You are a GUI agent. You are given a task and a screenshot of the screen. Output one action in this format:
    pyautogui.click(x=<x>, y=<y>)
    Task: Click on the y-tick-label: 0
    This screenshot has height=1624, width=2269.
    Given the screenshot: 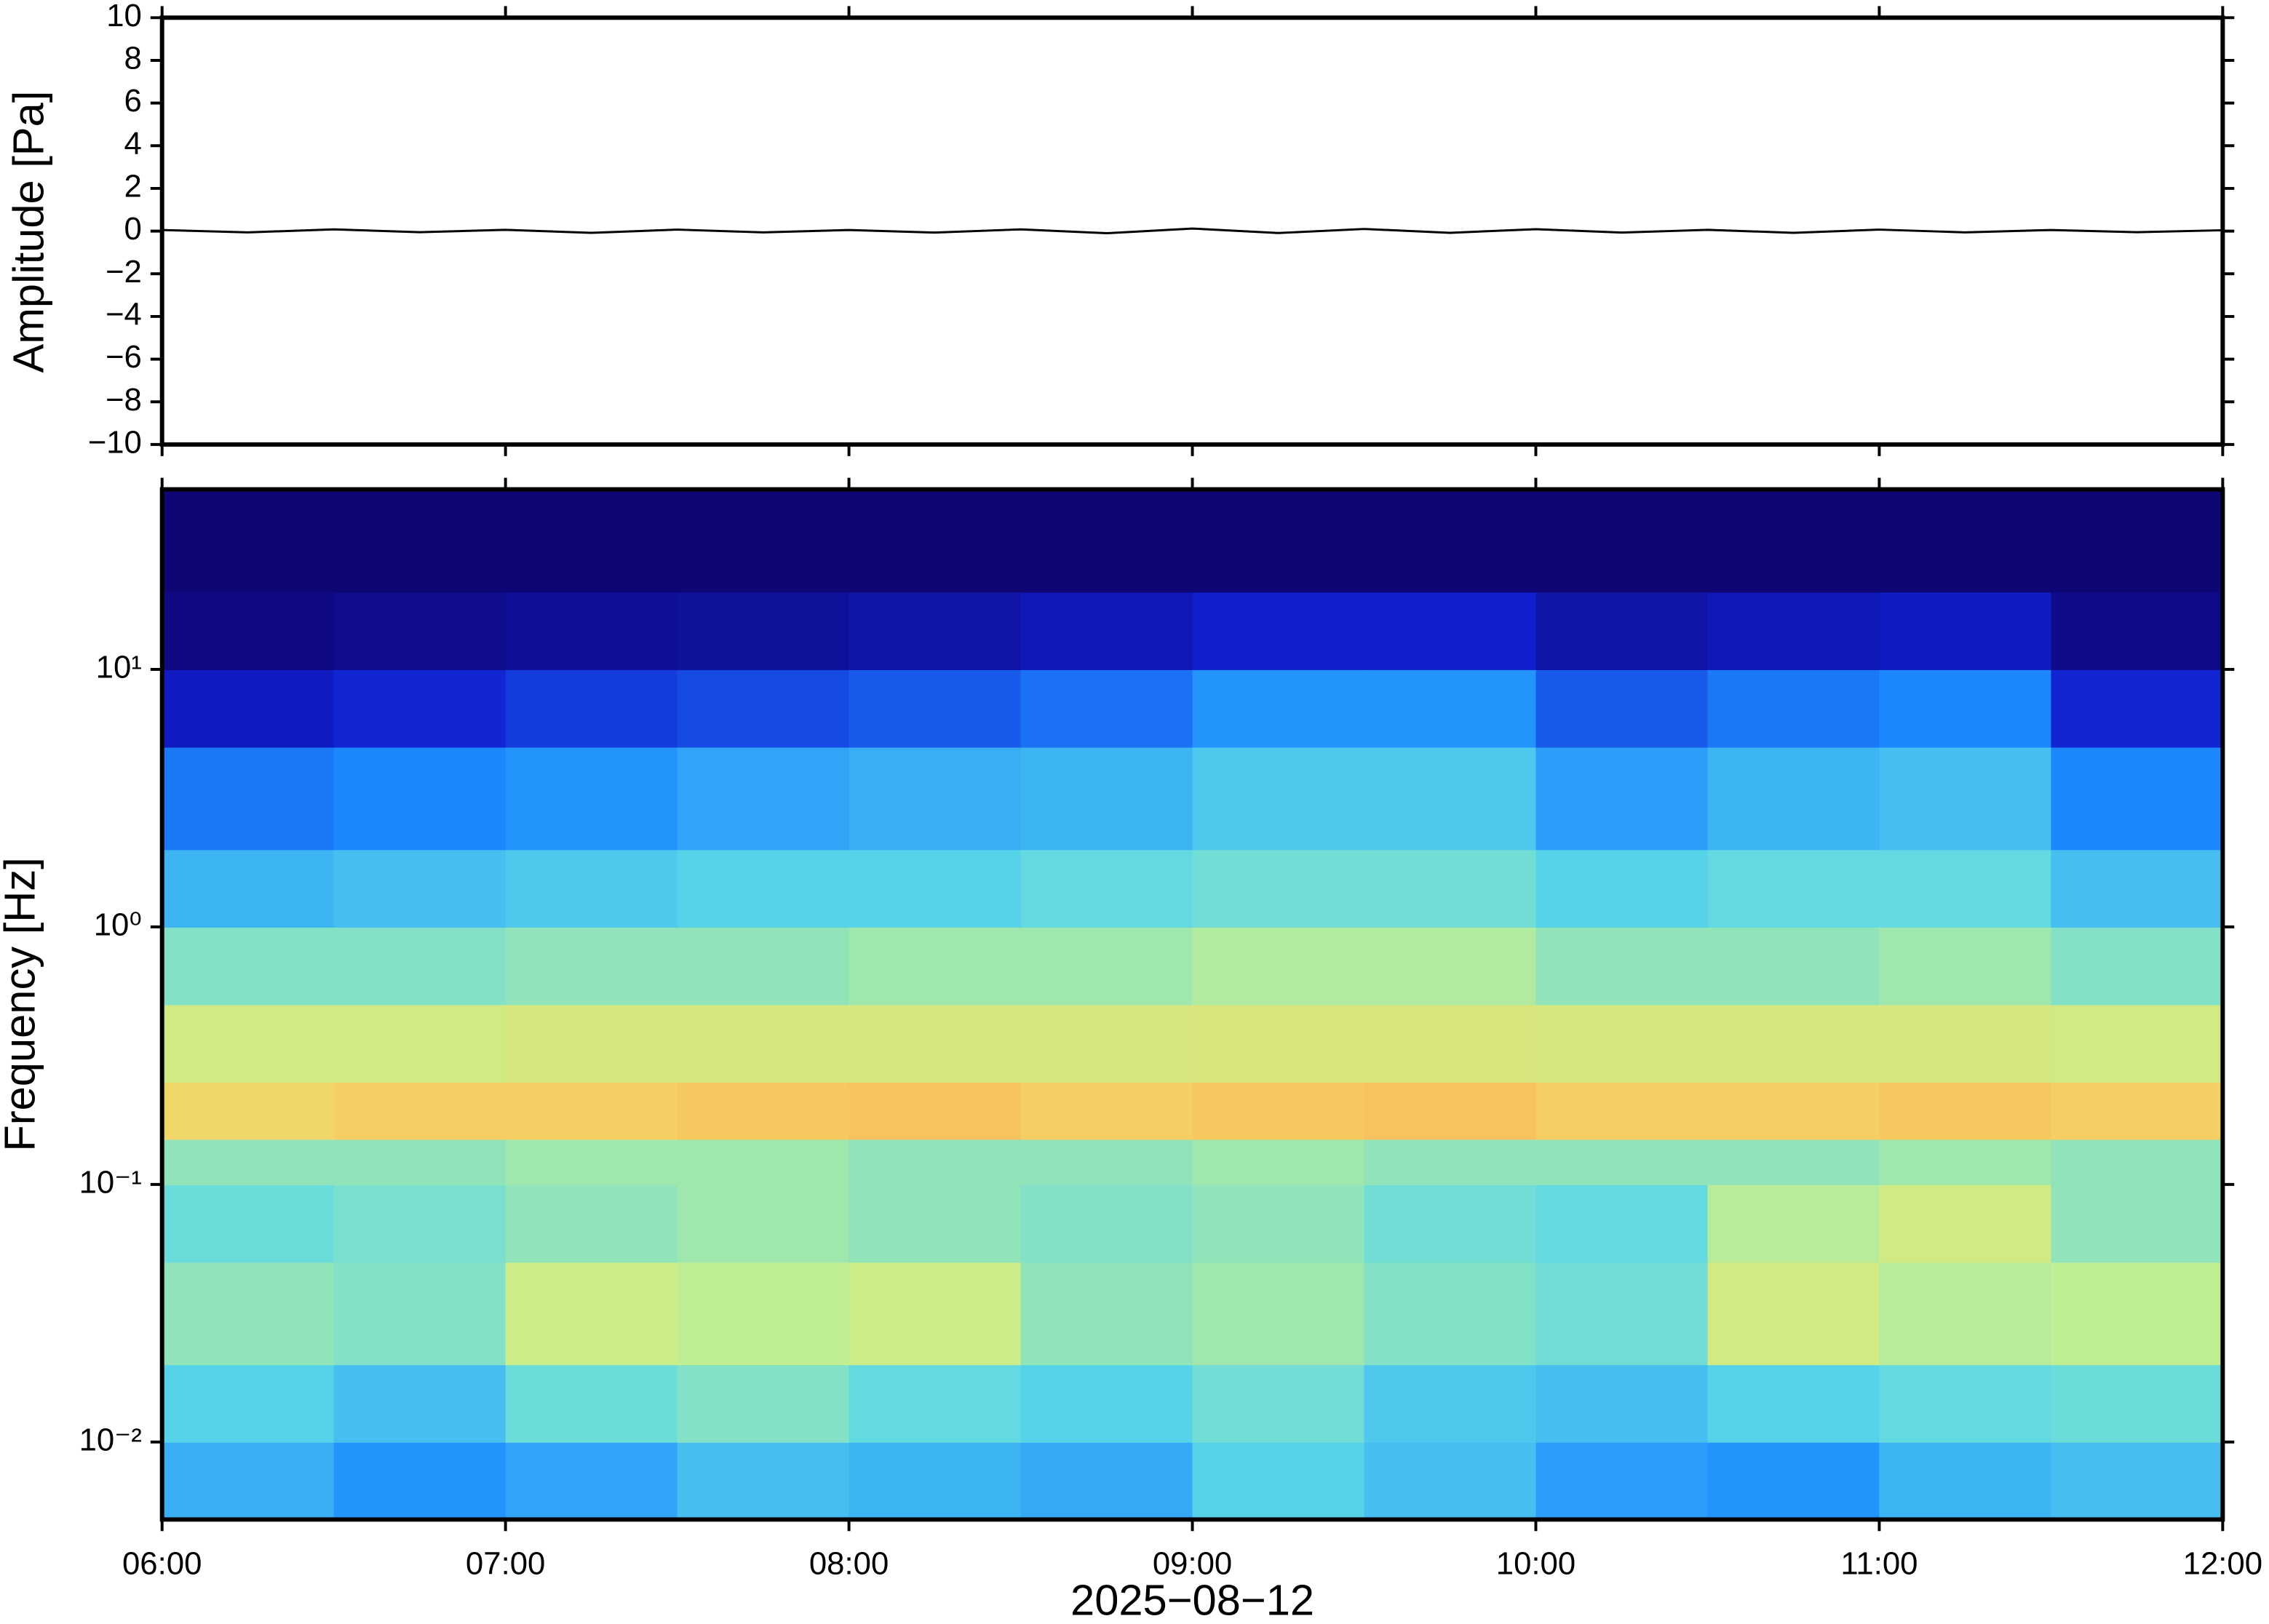 What is the action you would take?
    pyautogui.click(x=133, y=229)
    